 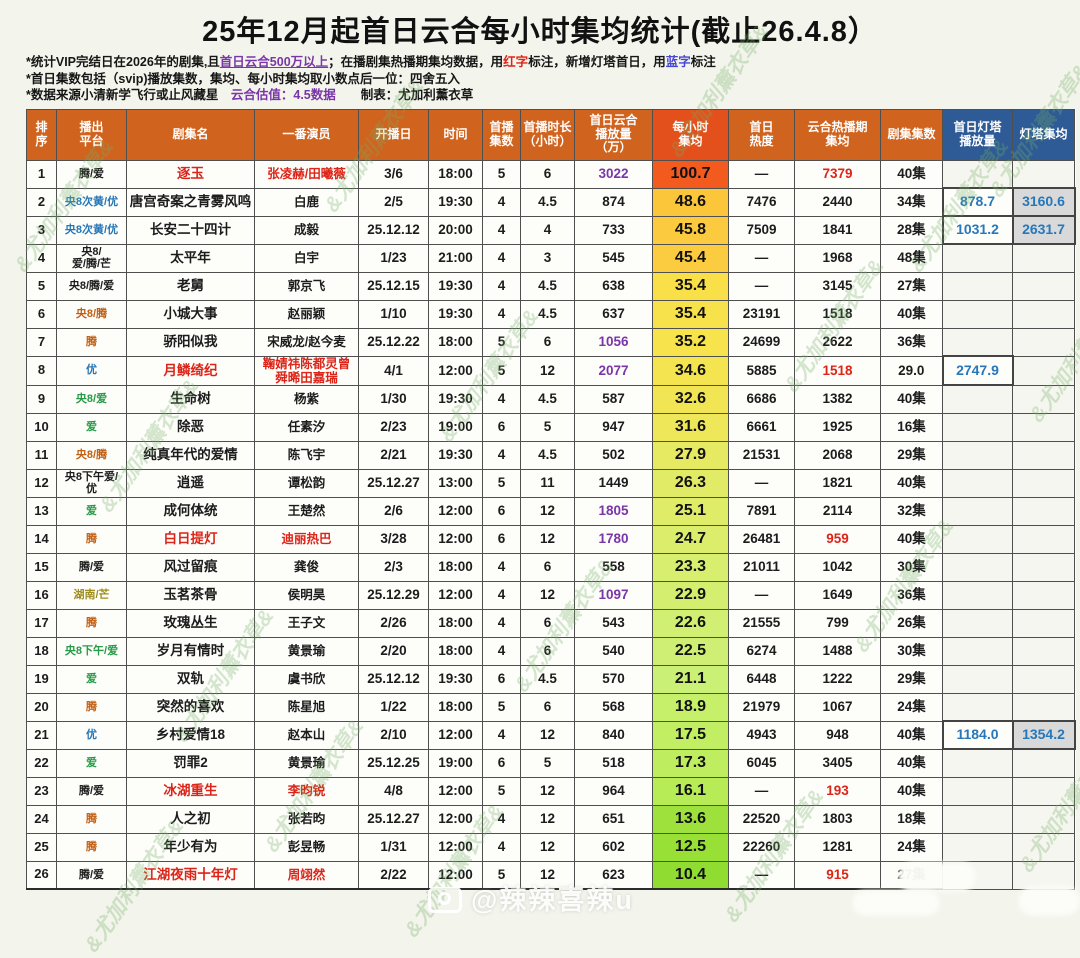 What do you see at coordinates (690, 763) in the screenshot?
I see `cell-hourly-average: 17.3` at bounding box center [690, 763].